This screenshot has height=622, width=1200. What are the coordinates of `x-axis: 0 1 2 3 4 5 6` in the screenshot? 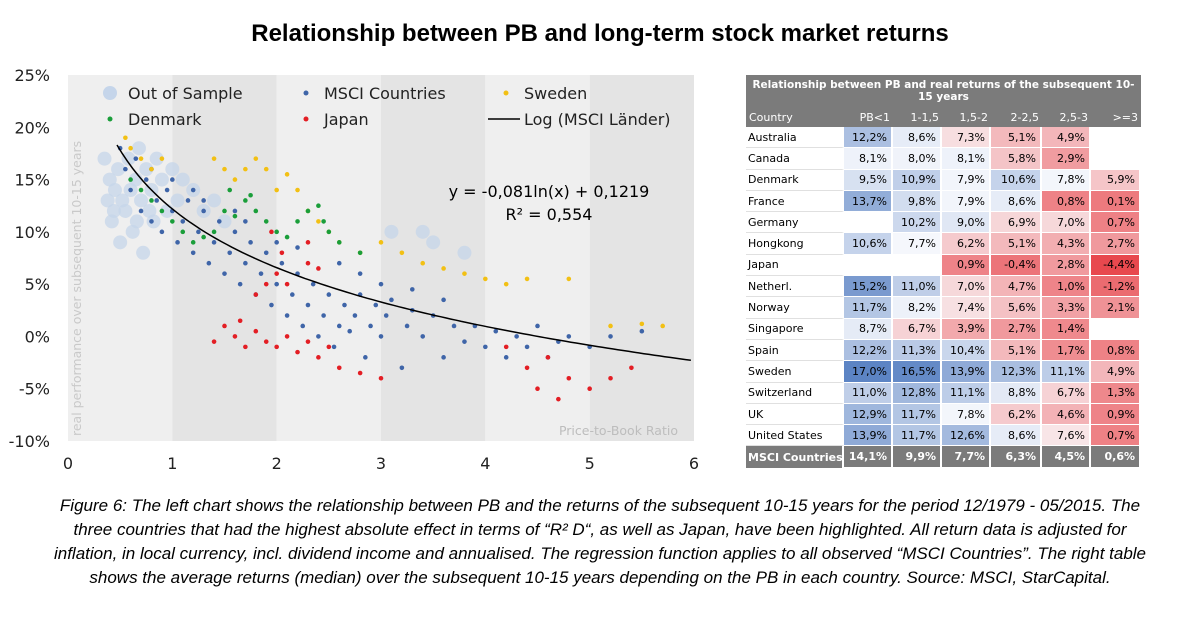 It's located at (381, 463).